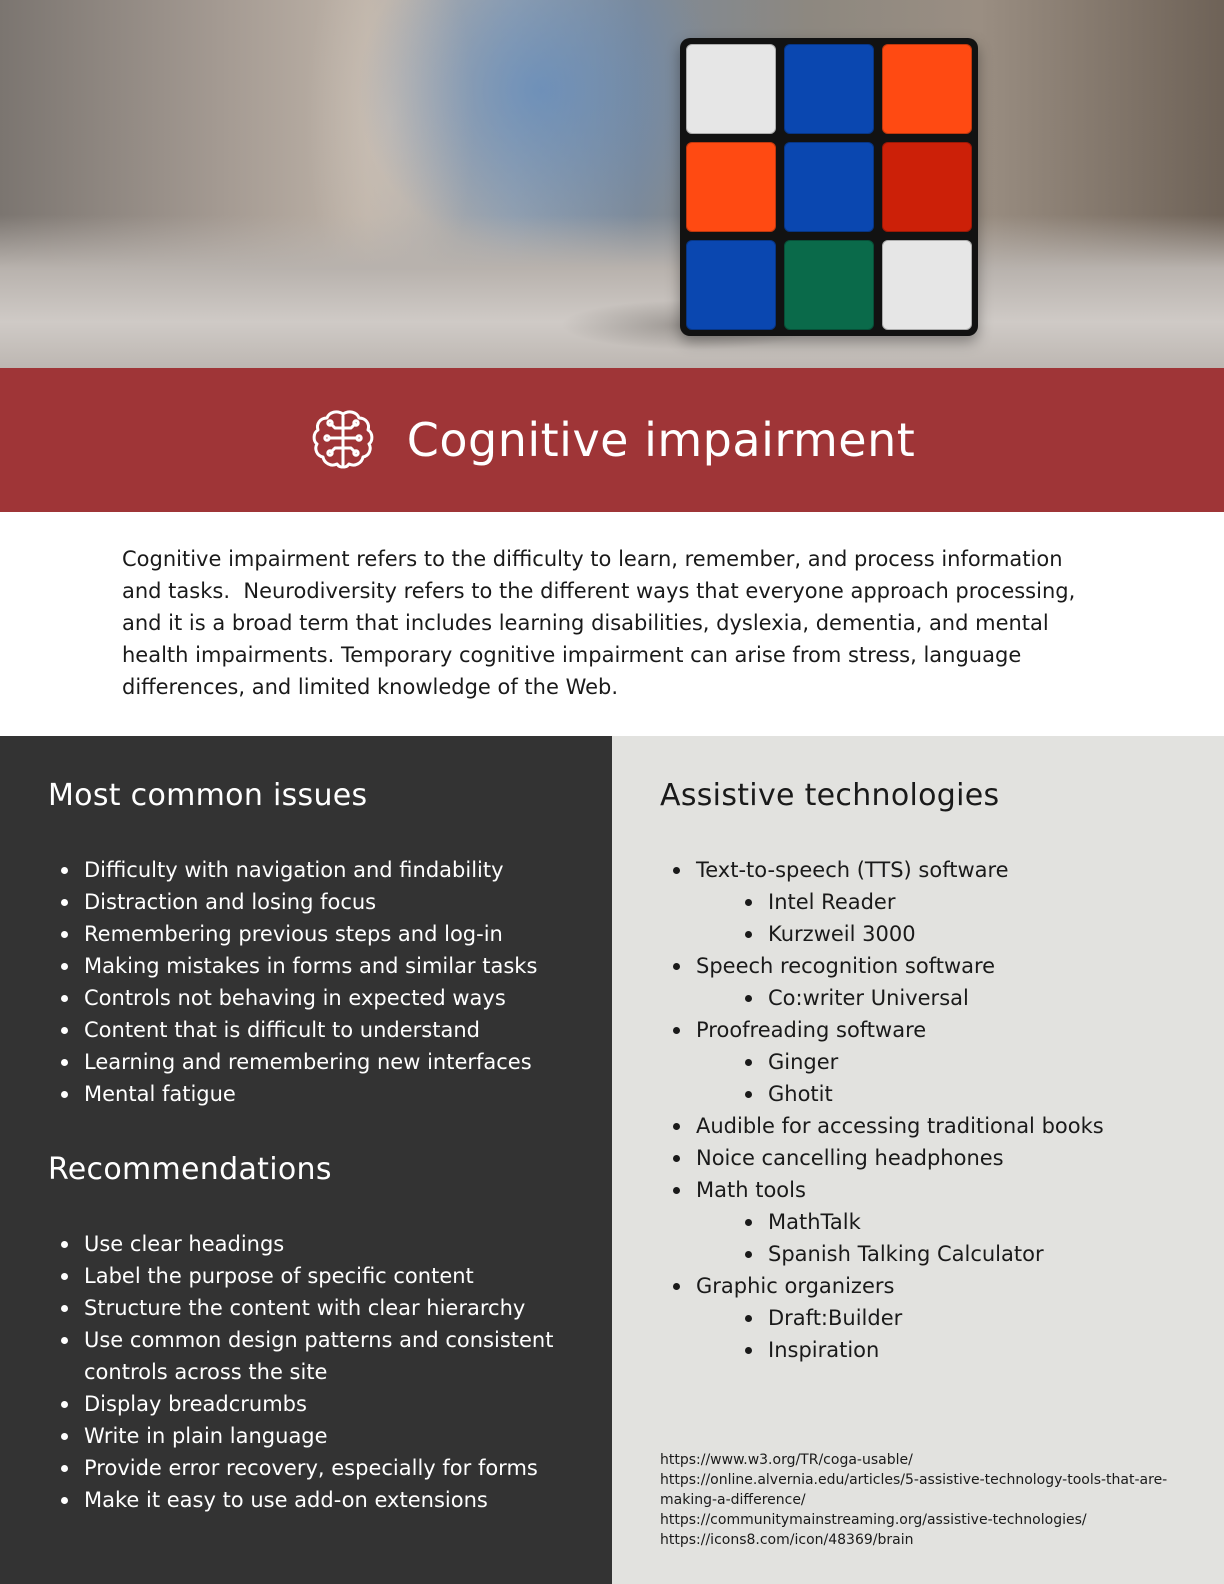 The image size is (1224, 1584). Describe the element at coordinates (930, 1158) in the screenshot. I see `assistive-item: Noice cancelling headphones` at that location.